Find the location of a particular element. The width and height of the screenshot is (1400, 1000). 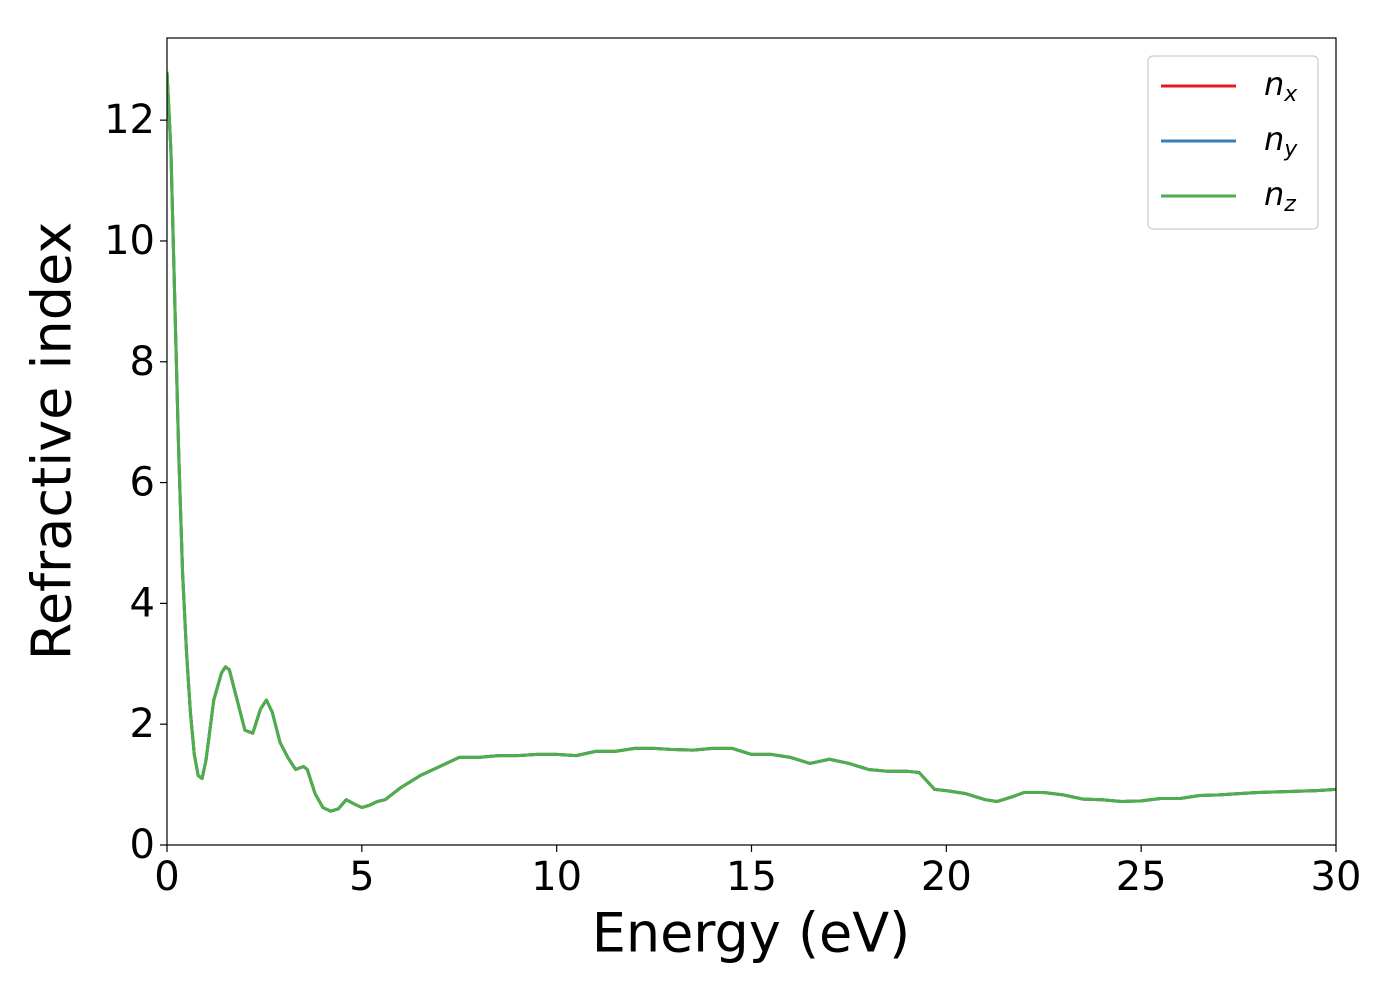

legend-label: nz is located at coordinates (1280, 196).